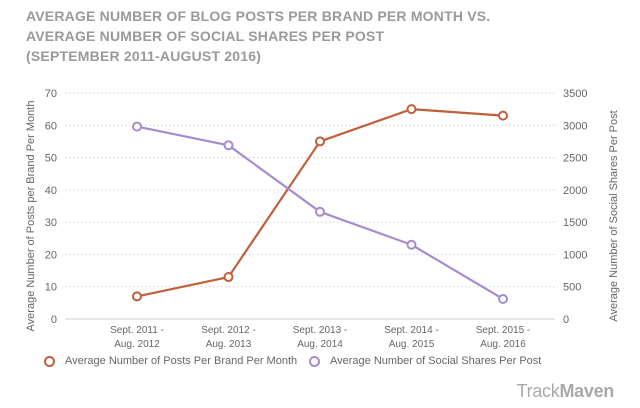 The image size is (640, 408). What do you see at coordinates (412, 344) in the screenshot?
I see `x-tick-label: Aug. 2015` at bounding box center [412, 344].